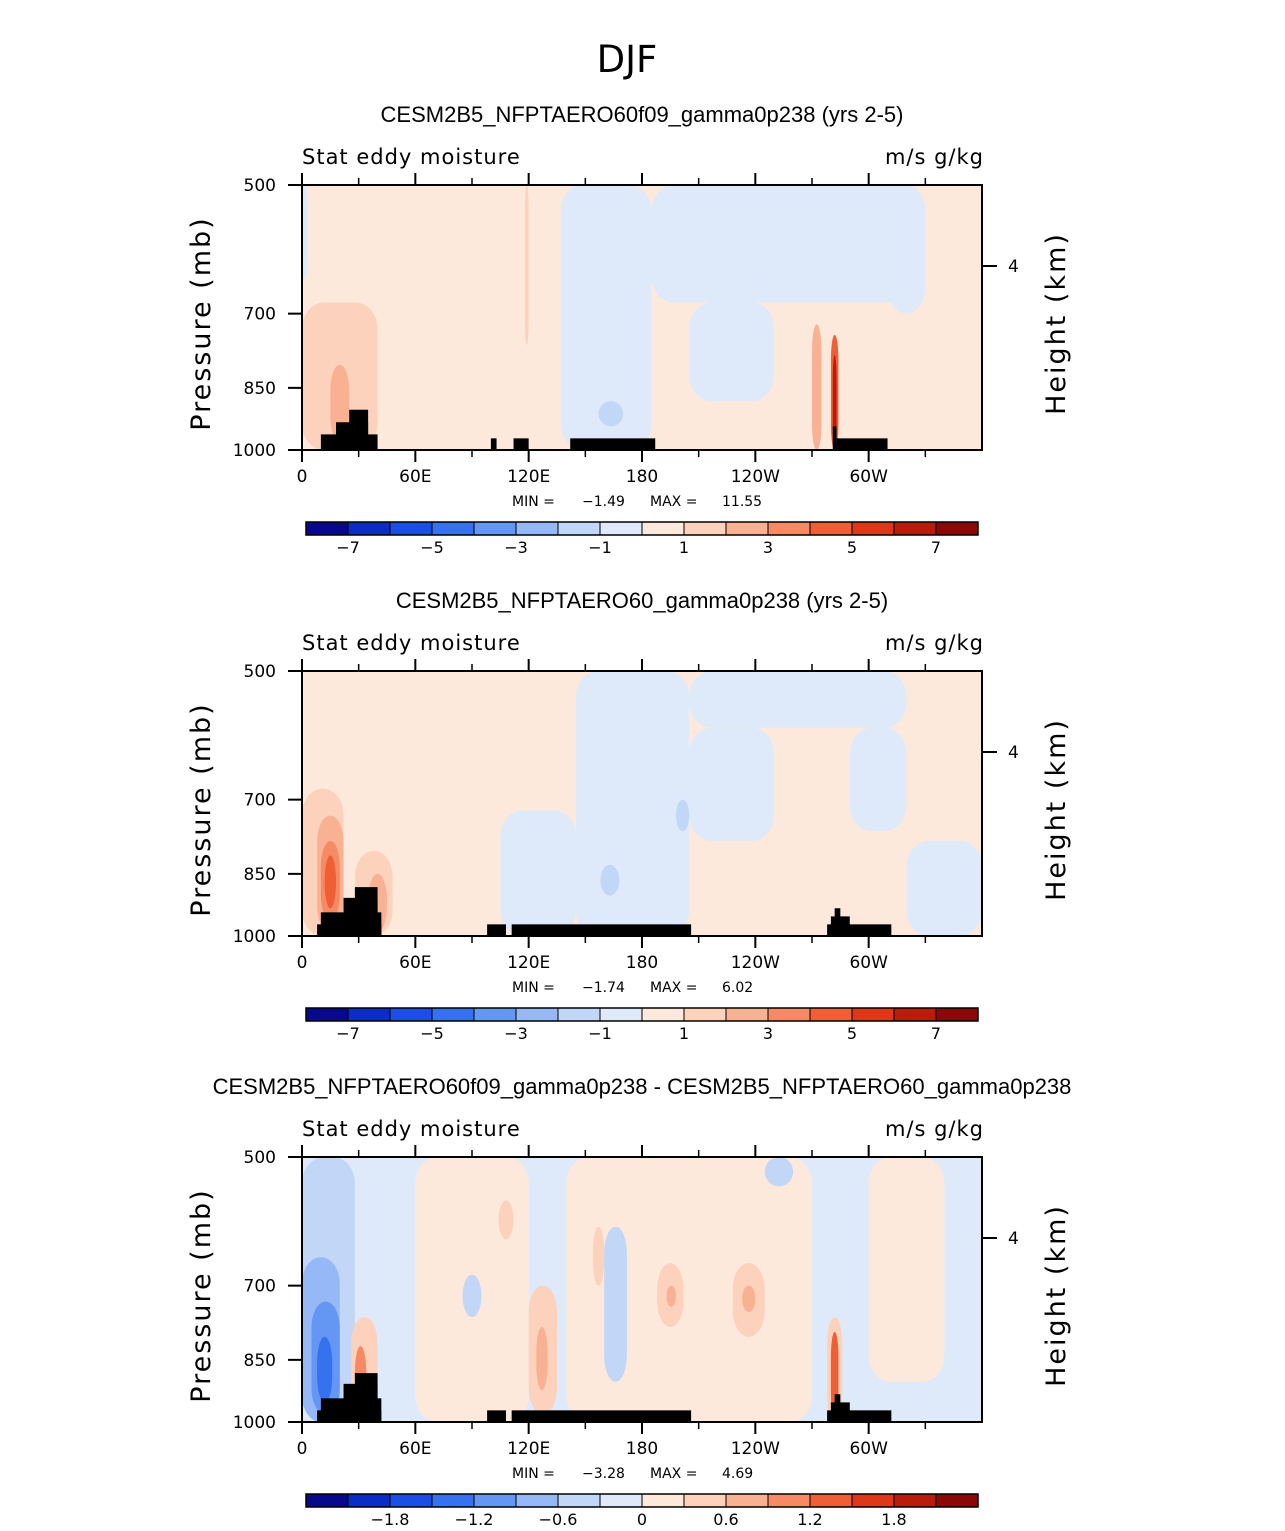 The width and height of the screenshot is (1285, 1531). Describe the element at coordinates (474, 1519) in the screenshot. I see `colorbar-label: −1.2` at that location.